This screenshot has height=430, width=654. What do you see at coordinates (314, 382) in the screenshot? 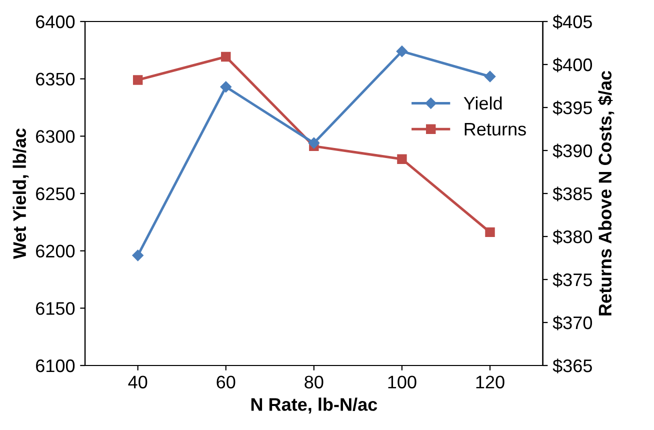
I see `x-tick-label: 80` at bounding box center [314, 382].